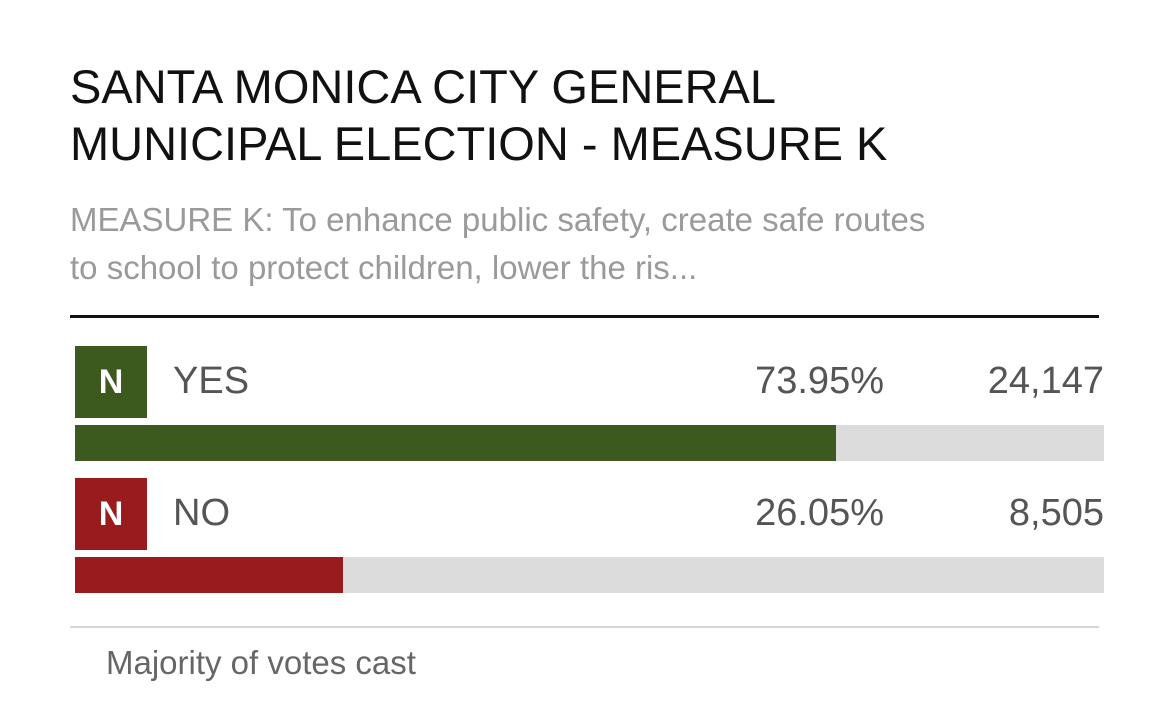 This screenshot has height=718, width=1170. Describe the element at coordinates (211, 381) in the screenshot. I see `choice-label: YES` at that location.